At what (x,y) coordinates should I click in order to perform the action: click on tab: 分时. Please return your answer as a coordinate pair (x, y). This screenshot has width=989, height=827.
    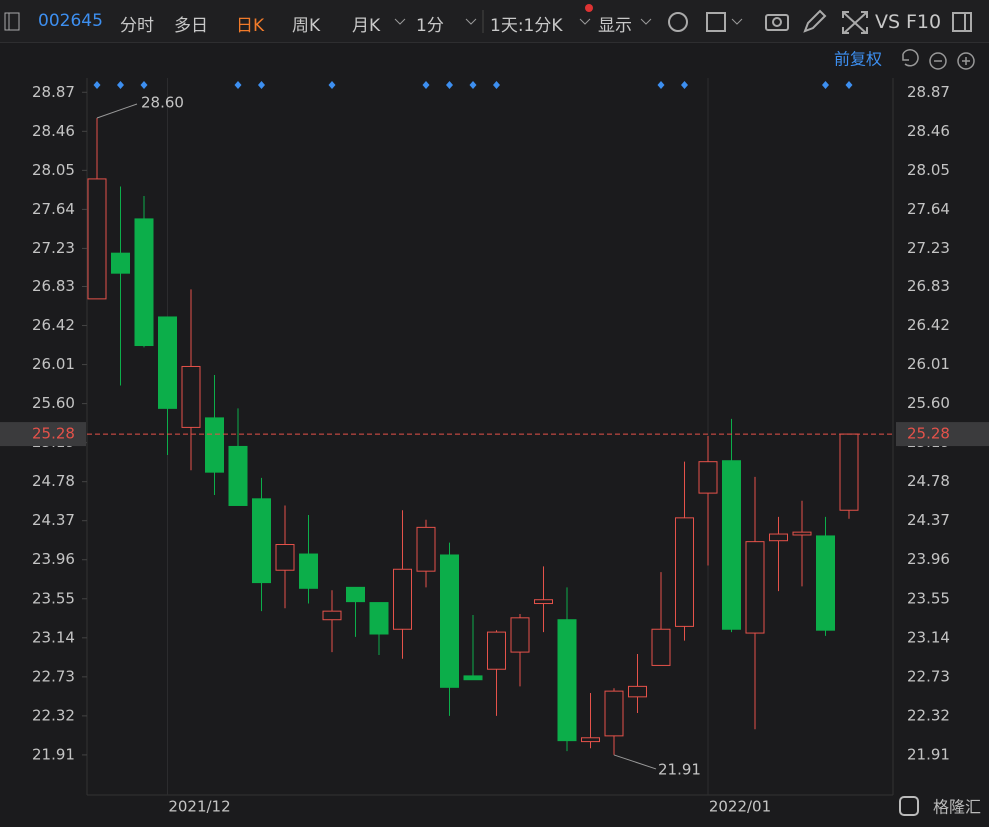
    Looking at the image, I should click on (137, 26).